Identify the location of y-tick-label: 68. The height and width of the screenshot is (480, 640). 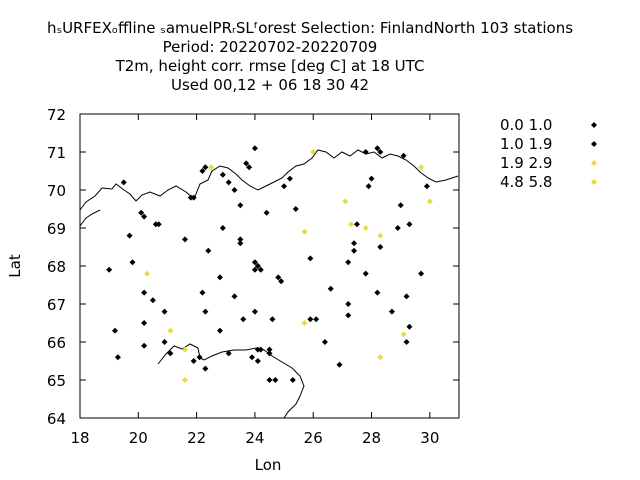
(56, 267).